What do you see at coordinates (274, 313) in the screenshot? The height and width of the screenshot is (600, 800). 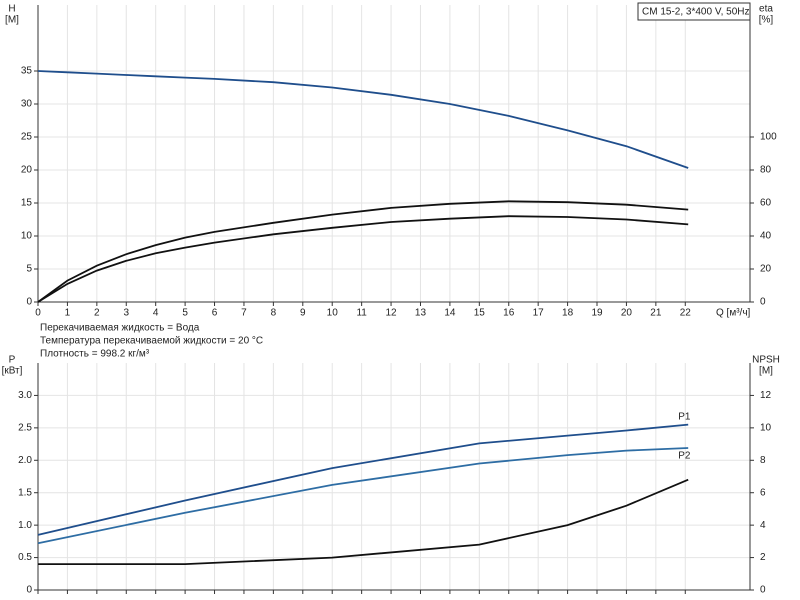 I see `x-tick-label: 8` at bounding box center [274, 313].